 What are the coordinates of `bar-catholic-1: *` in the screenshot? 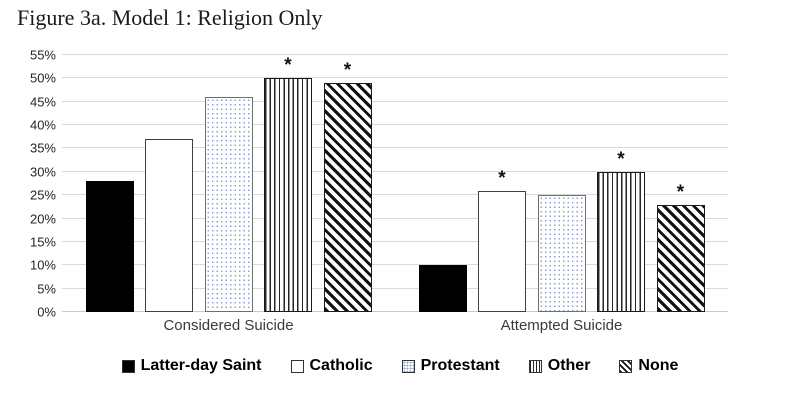 It's located at (502, 240).